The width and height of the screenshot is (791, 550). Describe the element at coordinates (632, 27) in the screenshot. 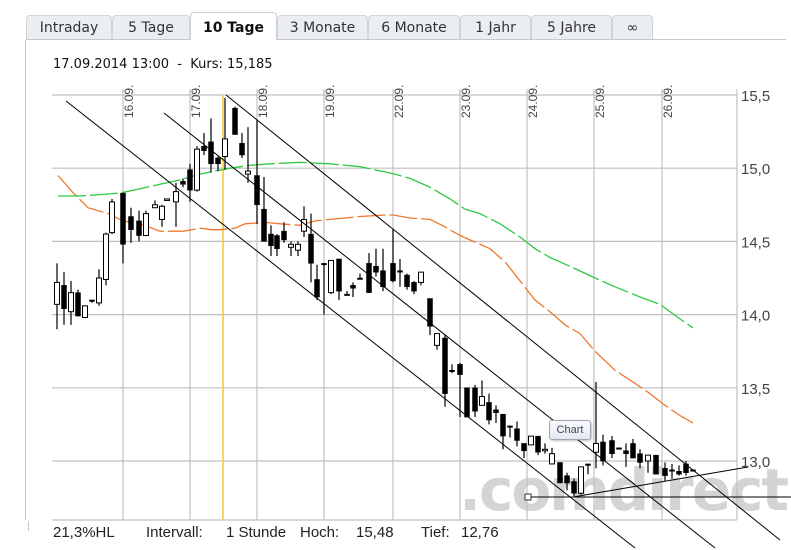

I see `tab-max: ∞` at that location.